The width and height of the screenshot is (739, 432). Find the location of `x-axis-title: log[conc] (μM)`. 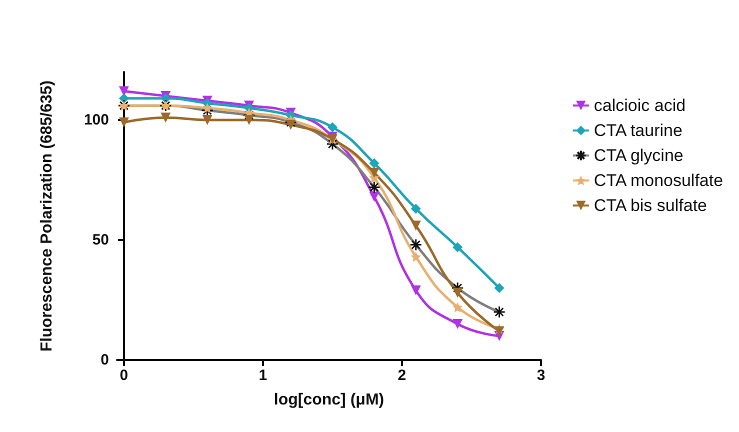

x-axis-title: log[conc] (μM) is located at coordinates (329, 400).